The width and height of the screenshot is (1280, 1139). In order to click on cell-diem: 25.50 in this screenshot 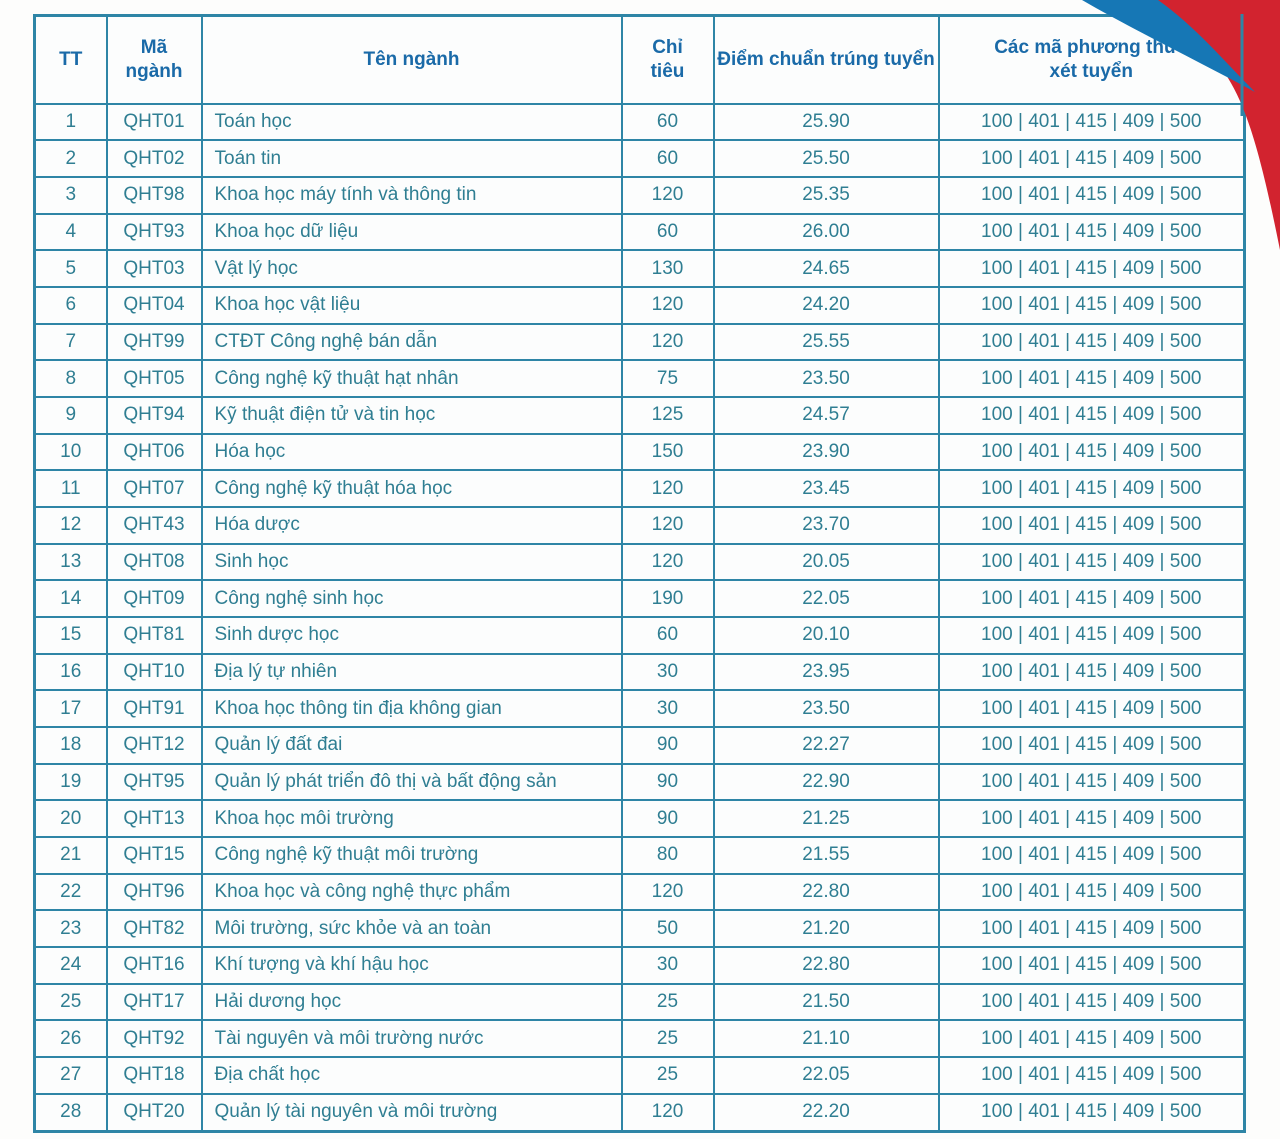, I will do `click(826, 158)`.